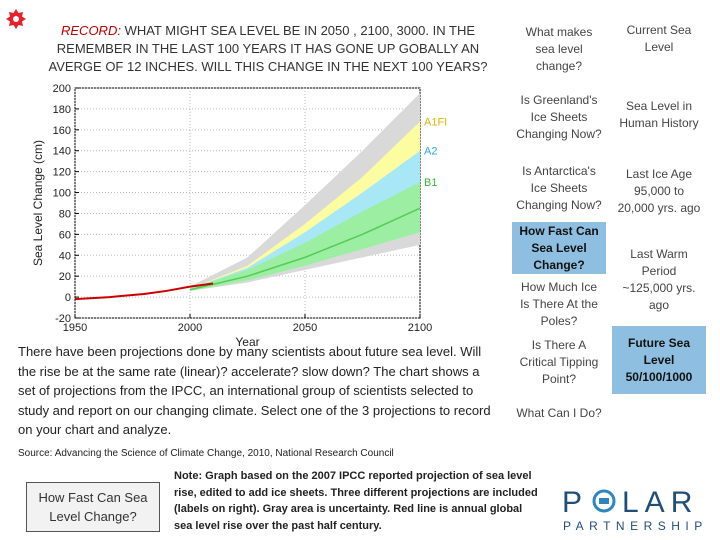 The width and height of the screenshot is (720, 540). I want to click on y-tick-label: 100, so click(62, 194).